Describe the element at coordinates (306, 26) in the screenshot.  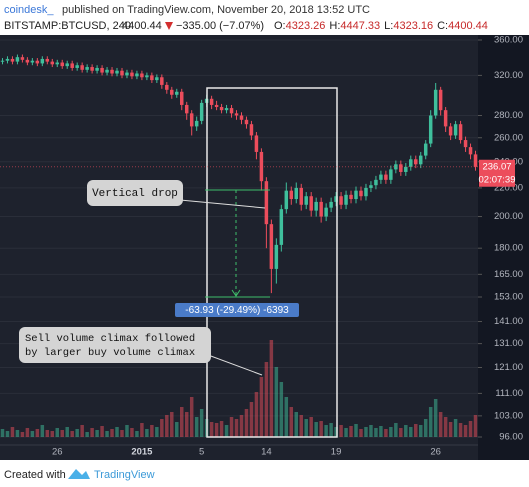
I see `ohlc-value: 4323.26` at that location.